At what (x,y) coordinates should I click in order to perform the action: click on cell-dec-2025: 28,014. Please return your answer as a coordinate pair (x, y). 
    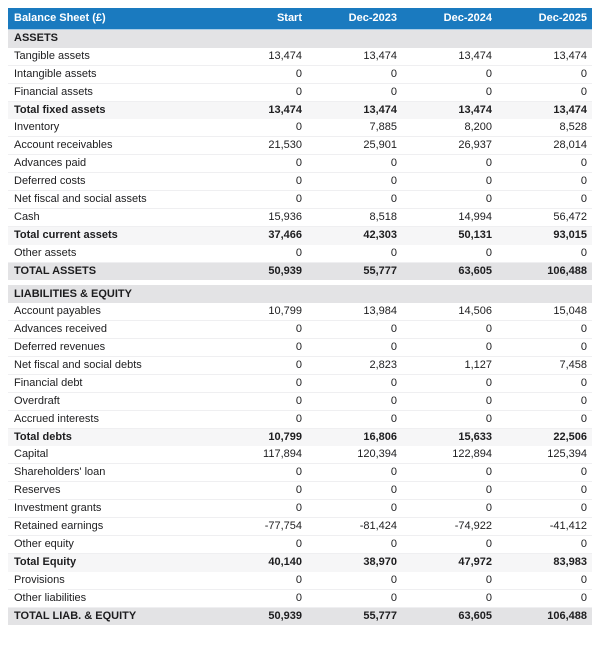
    Looking at the image, I should click on (570, 145).